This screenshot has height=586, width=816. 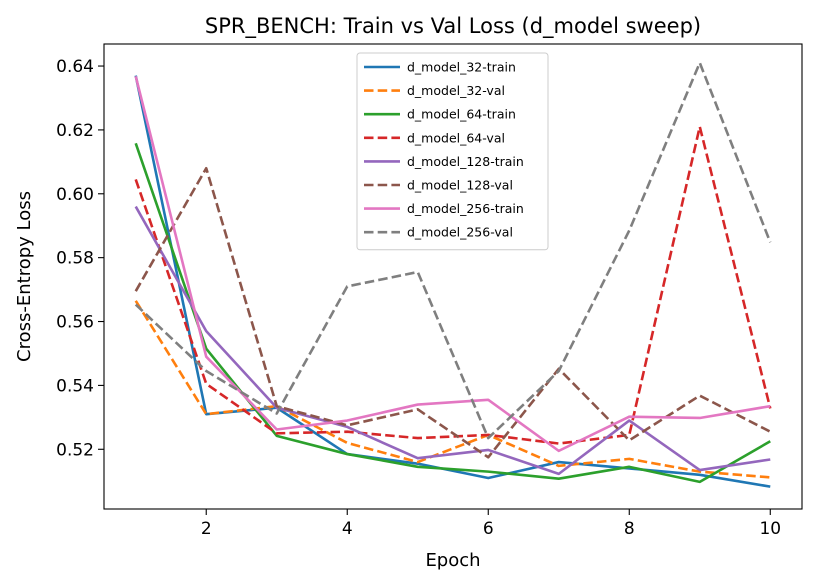 What do you see at coordinates (75, 67) in the screenshot?
I see `y-tick-label: 0.64` at bounding box center [75, 67].